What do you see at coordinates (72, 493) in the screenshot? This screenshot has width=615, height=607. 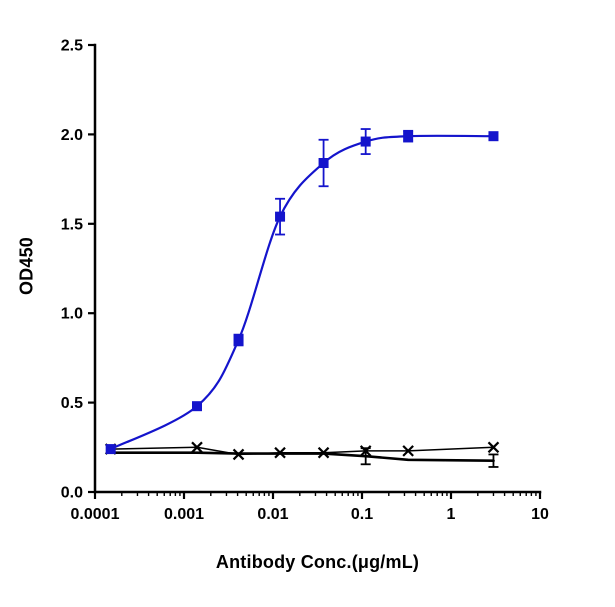 I see `y-tick-label: 0.0` at bounding box center [72, 493].